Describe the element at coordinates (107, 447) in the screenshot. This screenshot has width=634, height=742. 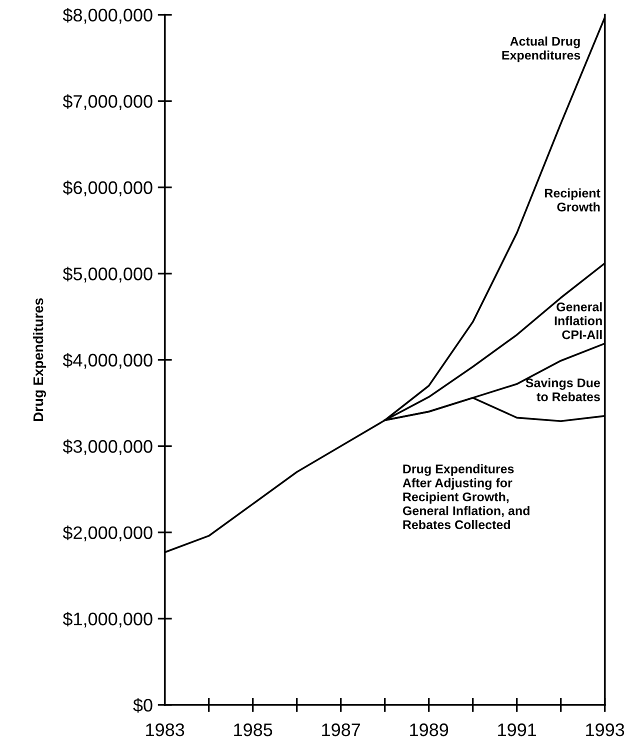
I see `y-tick-label: $3,000,000` at that location.